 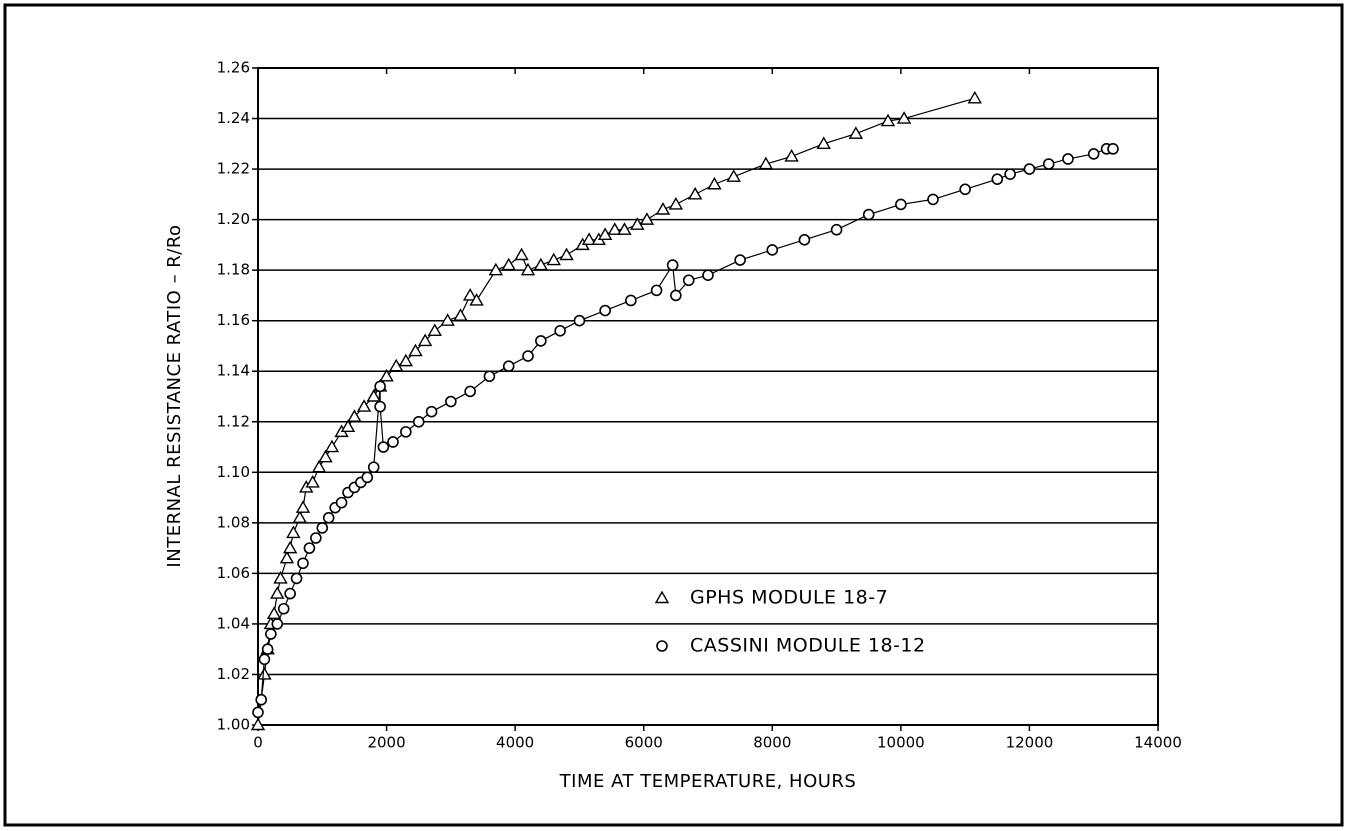 What do you see at coordinates (233, 725) in the screenshot?
I see `y-tick-label: 1.00` at bounding box center [233, 725].